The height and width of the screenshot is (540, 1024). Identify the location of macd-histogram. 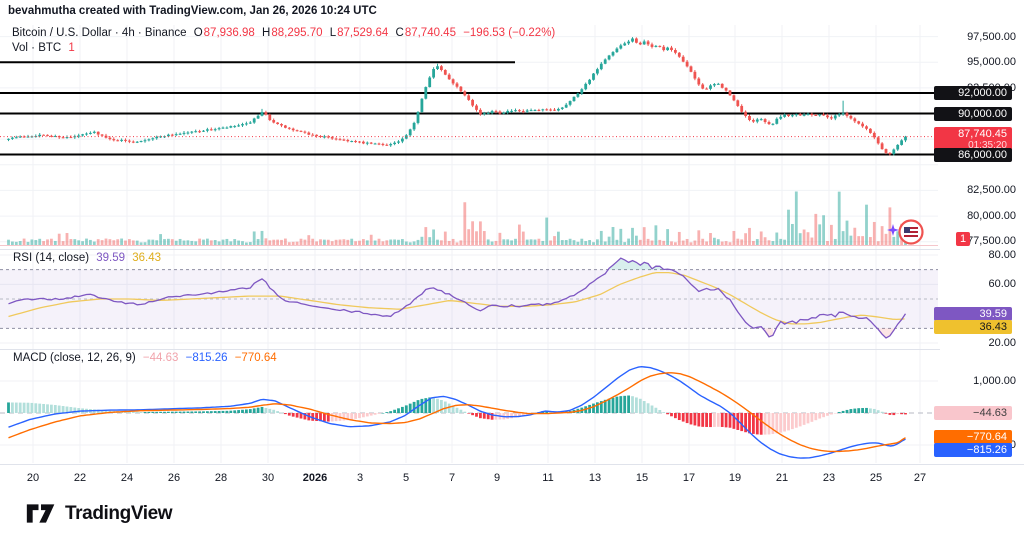
(457, 415).